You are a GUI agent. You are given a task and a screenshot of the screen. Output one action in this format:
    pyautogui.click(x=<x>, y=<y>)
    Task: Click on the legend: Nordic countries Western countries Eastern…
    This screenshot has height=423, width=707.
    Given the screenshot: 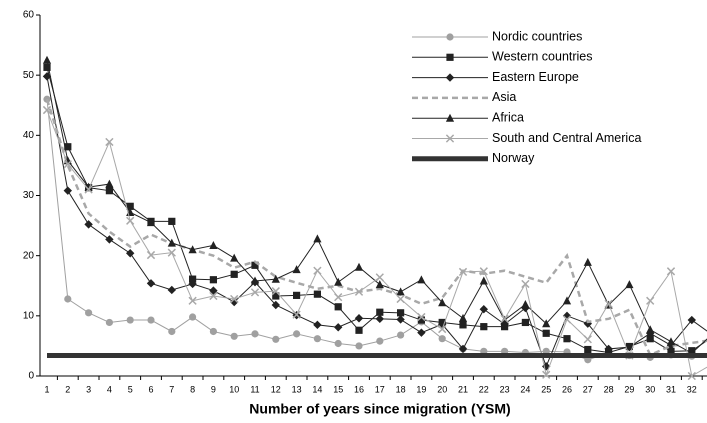 What is the action you would take?
    pyautogui.click(x=554, y=97)
    